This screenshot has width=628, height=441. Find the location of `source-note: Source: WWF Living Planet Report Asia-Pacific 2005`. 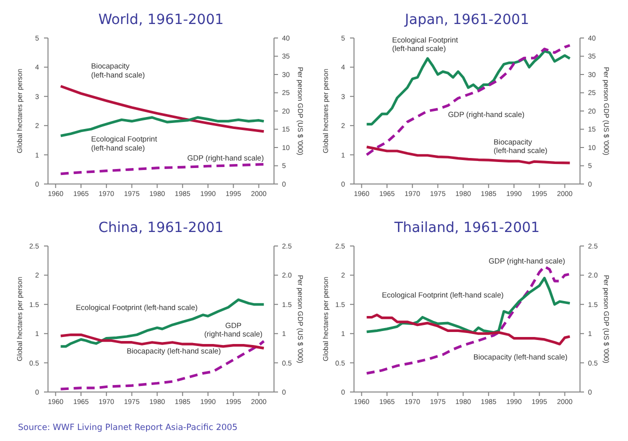

source-note: Source: WWF Living Planet Report Asia-Pacific 2005 is located at coordinates (128, 428).